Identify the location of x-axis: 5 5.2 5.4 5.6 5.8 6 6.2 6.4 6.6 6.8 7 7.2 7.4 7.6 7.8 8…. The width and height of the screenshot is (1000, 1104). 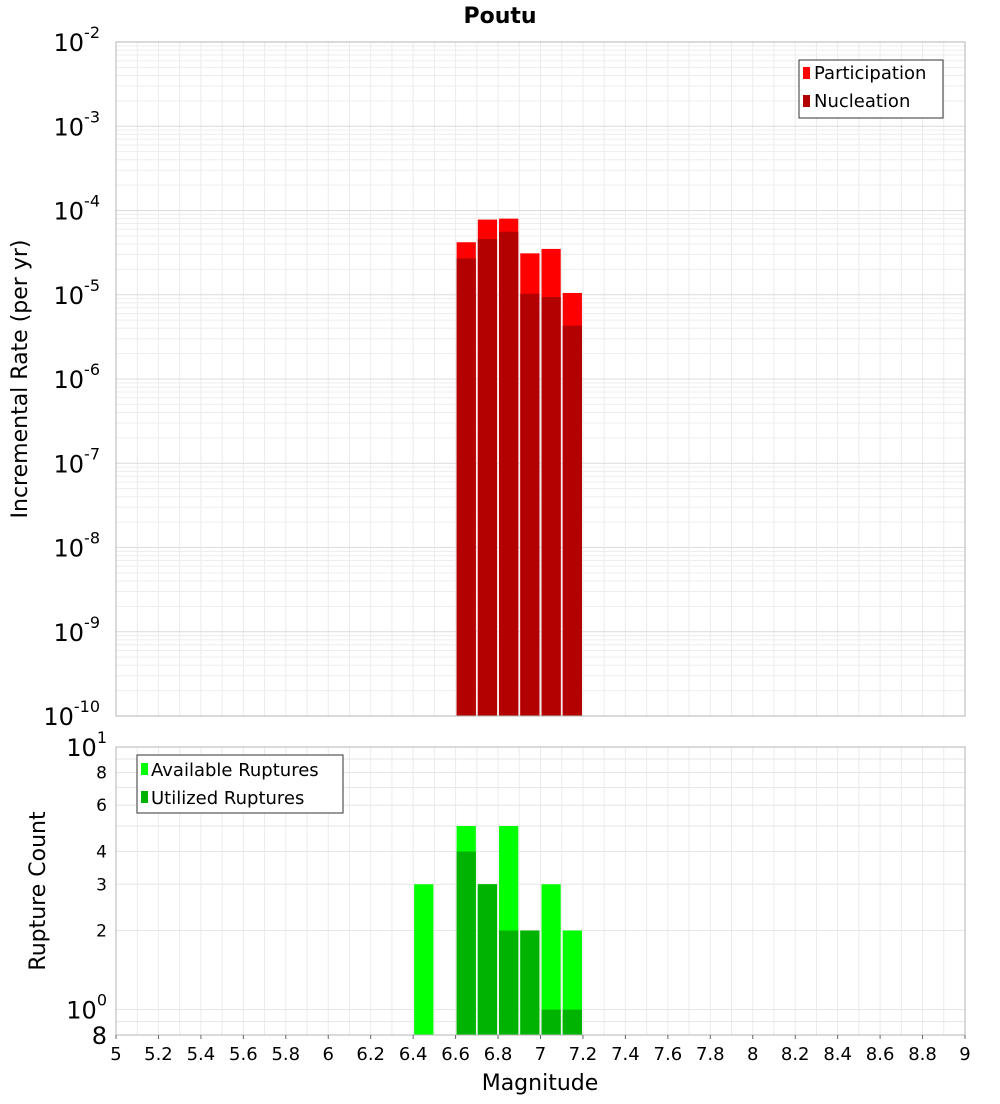
(540, 1050).